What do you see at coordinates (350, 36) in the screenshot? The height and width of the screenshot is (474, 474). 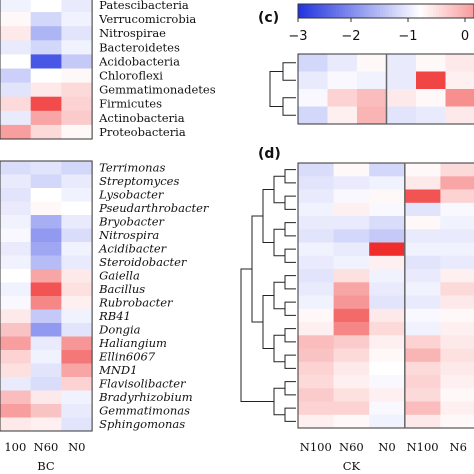 I see `colorbar-tick-label: −2` at bounding box center [350, 36].